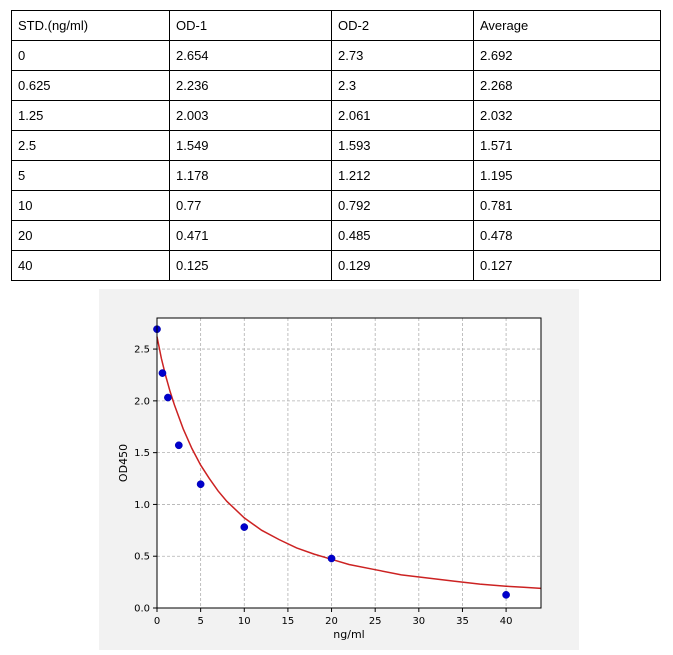 The image size is (673, 655). What do you see at coordinates (90, 175) in the screenshot?
I see `cell-std: 5` at bounding box center [90, 175].